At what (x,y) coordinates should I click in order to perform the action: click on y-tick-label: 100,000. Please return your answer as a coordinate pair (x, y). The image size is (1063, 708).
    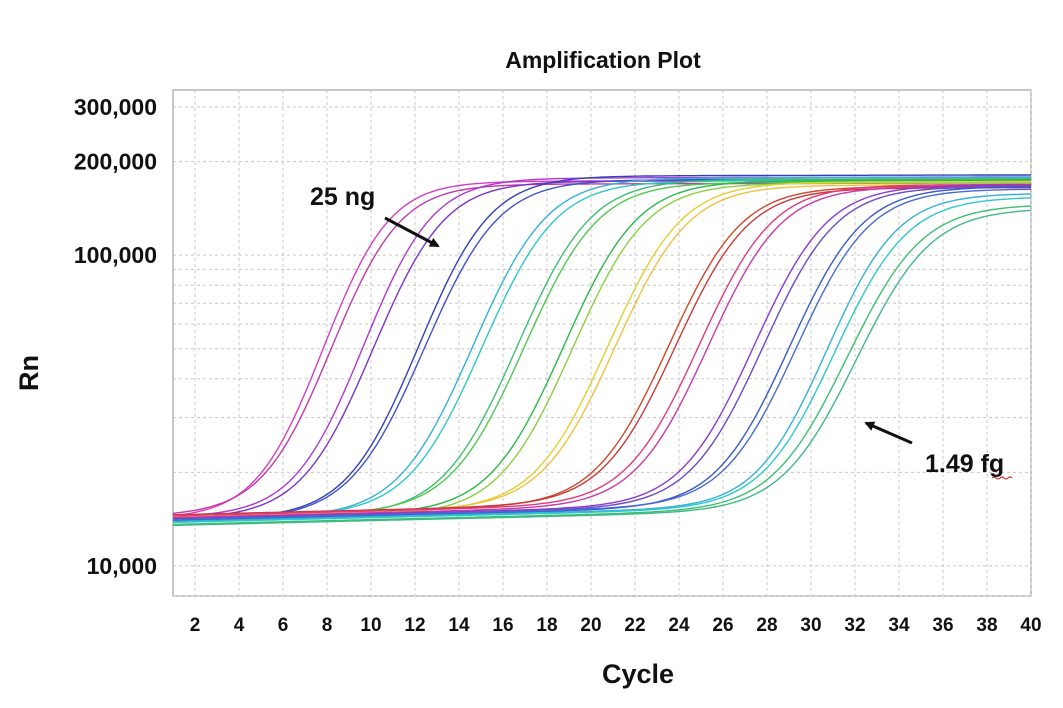
    Looking at the image, I should click on (115, 255).